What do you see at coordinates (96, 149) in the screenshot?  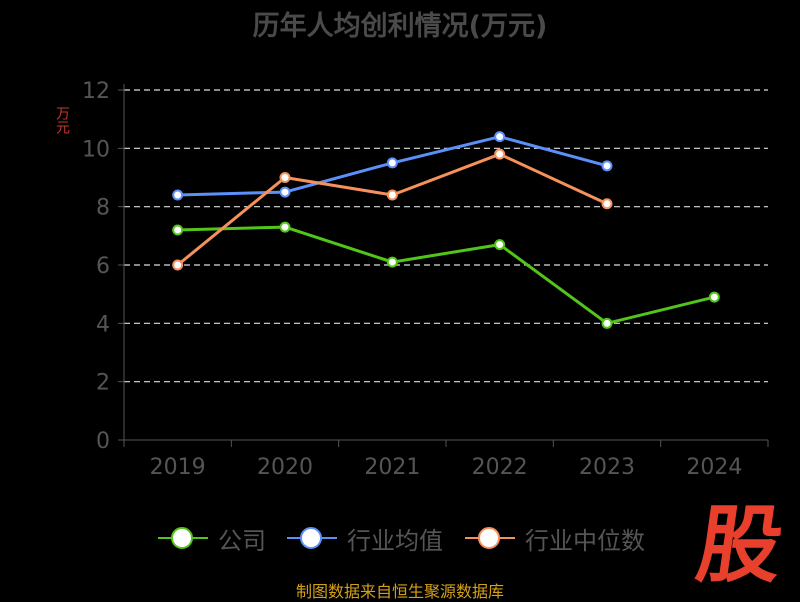 I see `y-tick-label: 10` at bounding box center [96, 149].